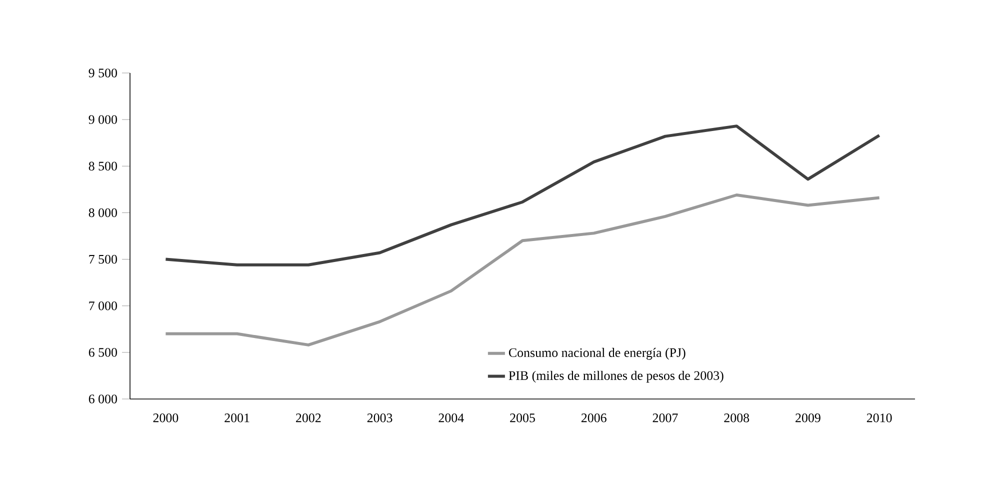  What do you see at coordinates (737, 418) in the screenshot?
I see `x-tick-label: 2008` at bounding box center [737, 418].